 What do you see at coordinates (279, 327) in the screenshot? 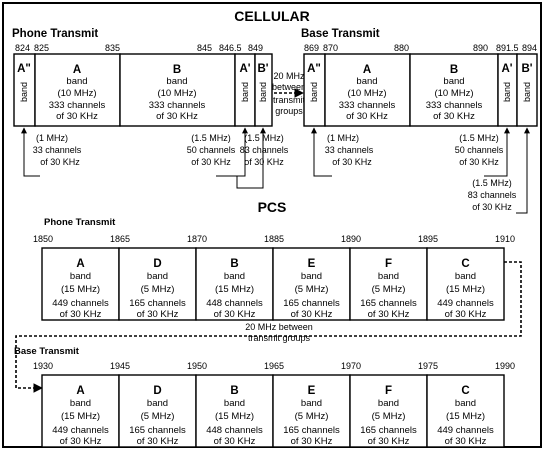
I see `pcs-gap-line-1: 20 MHz between` at bounding box center [279, 327].